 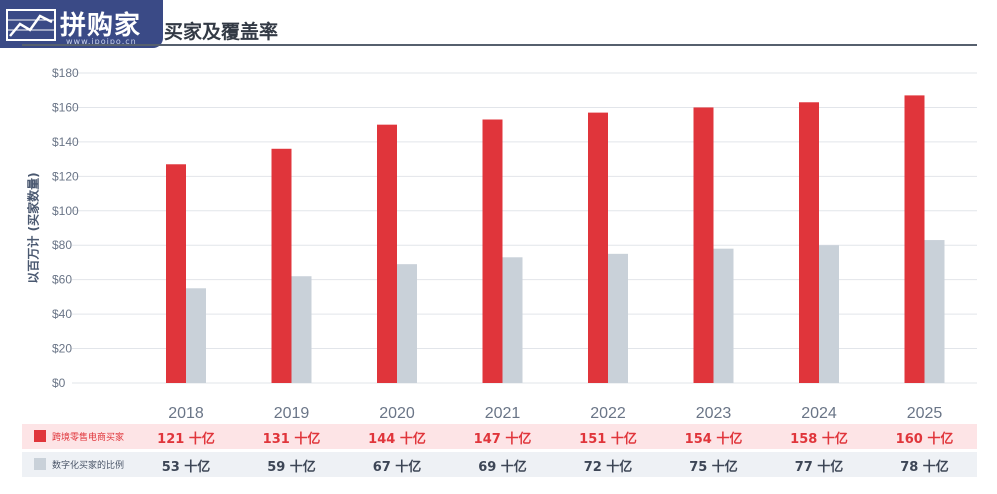 I want to click on x-tick-label: 2020, so click(x=397, y=413).